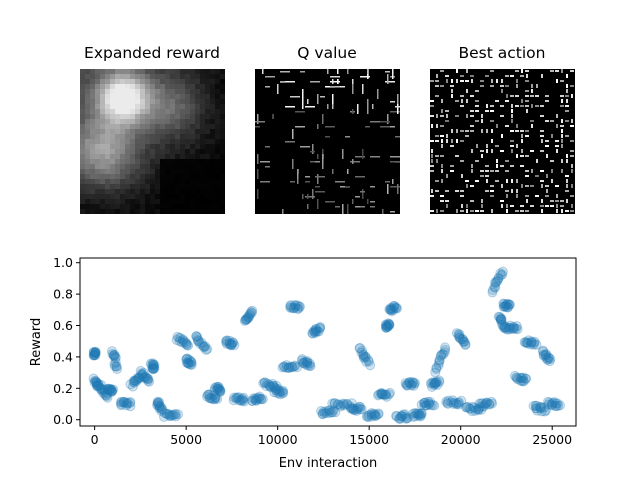 This screenshot has height=480, width=640. What do you see at coordinates (369, 439) in the screenshot?
I see `x-tick-label: 15000` at bounding box center [369, 439].